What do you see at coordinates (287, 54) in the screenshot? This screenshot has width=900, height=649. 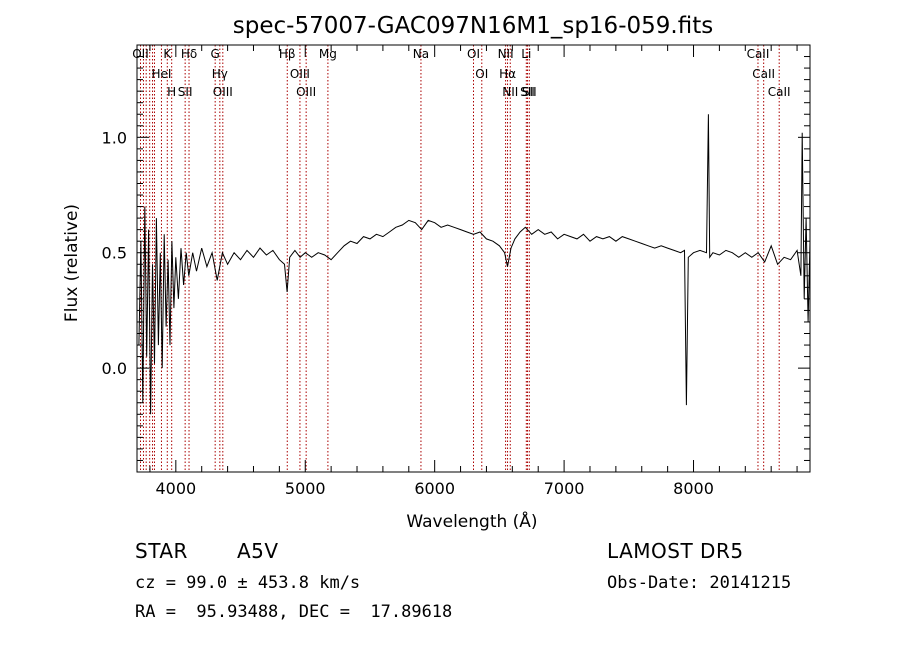 I see `spectral-line-label: Hβ` at bounding box center [287, 54].